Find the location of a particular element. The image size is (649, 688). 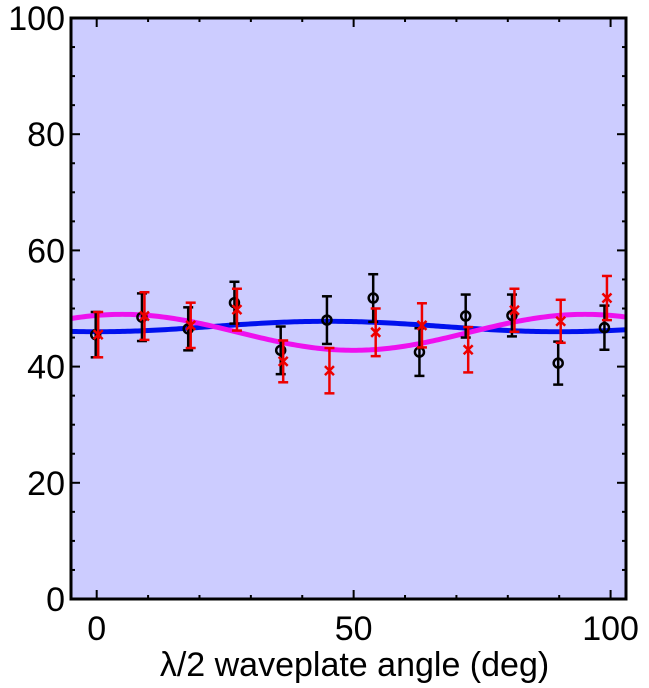

y-tick-label: 40 is located at coordinates (46, 368).